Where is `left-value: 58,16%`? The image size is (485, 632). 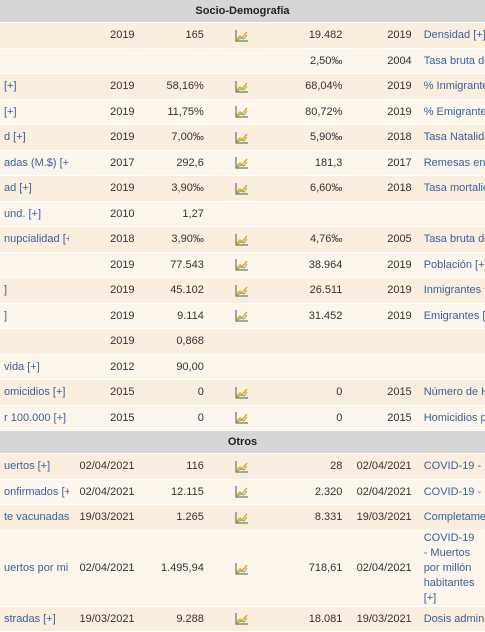 left-value: 58,16% is located at coordinates (173, 86).